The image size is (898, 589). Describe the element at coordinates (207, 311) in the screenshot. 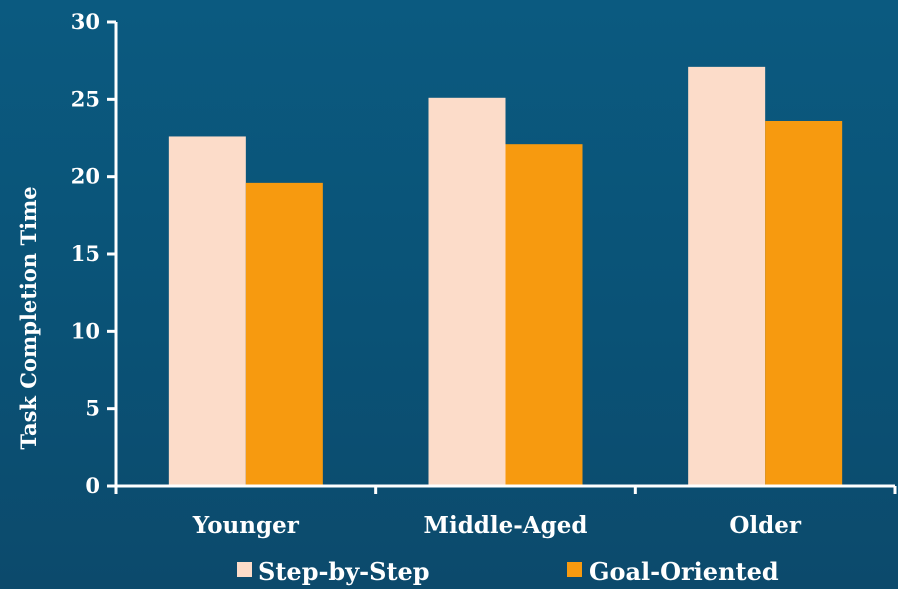

I see `bar-step-by-step-younger` at that location.